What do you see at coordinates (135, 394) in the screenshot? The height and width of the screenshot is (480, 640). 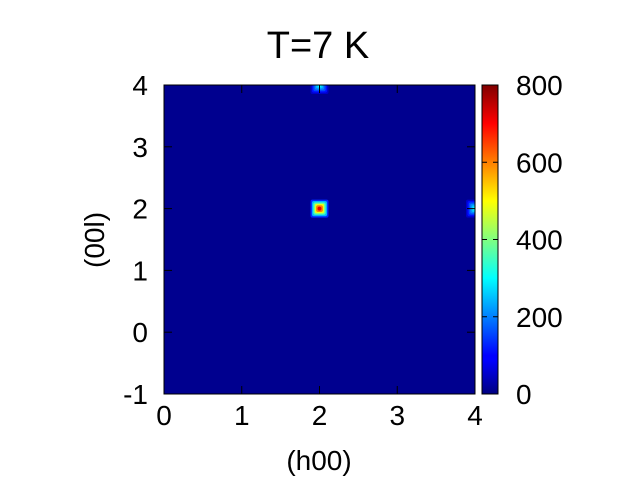 I see `y-tick-label: -1` at bounding box center [135, 394].